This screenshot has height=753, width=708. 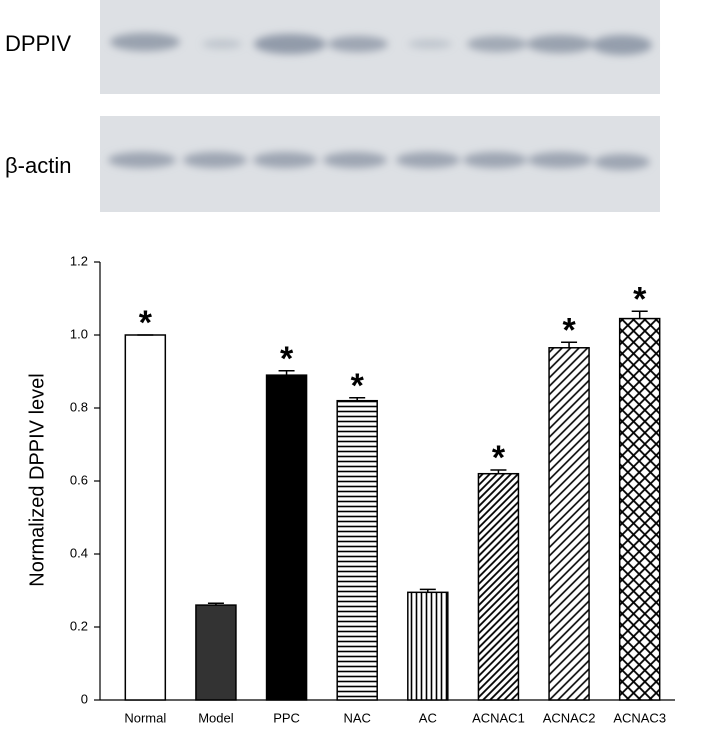 What do you see at coordinates (79, 333) in the screenshot?
I see `y-tick-label: 1.0` at bounding box center [79, 333].